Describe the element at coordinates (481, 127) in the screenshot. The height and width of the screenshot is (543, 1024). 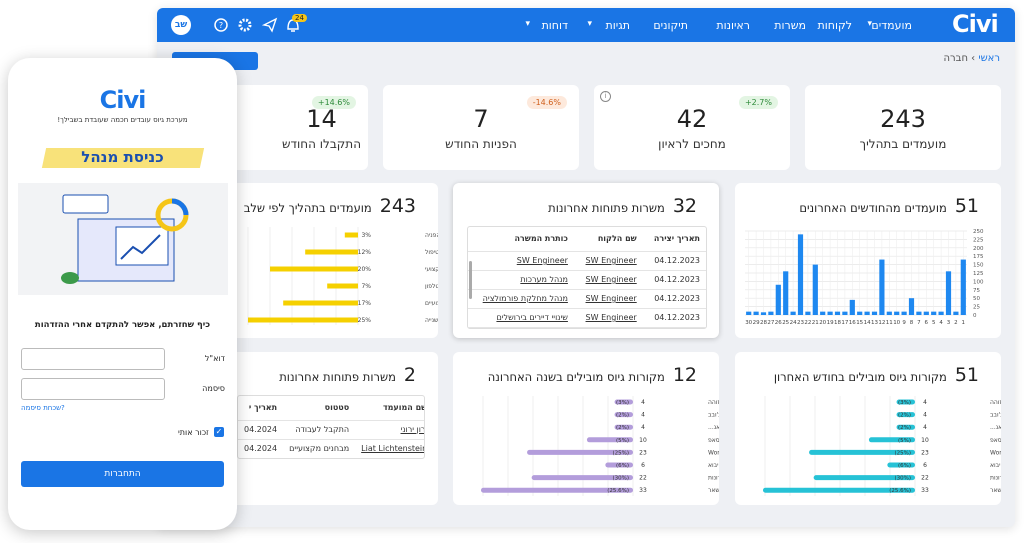
I see `stat-card: 7 הפניות החודש -14.6%` at that location.